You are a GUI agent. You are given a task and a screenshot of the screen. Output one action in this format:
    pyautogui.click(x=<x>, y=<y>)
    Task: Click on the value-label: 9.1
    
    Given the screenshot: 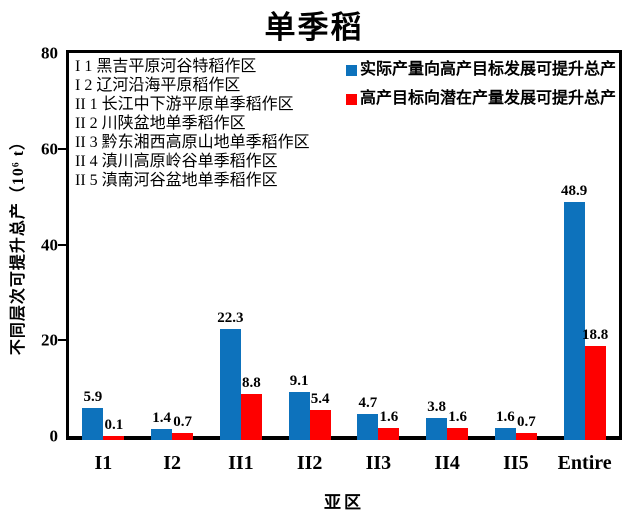 What is the action you would take?
    pyautogui.click(x=299, y=381)
    